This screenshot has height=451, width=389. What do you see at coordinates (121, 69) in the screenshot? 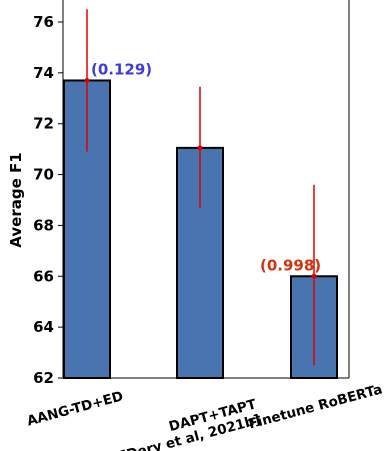
I see `p-value-annotation: (0.129)` at bounding box center [121, 69].